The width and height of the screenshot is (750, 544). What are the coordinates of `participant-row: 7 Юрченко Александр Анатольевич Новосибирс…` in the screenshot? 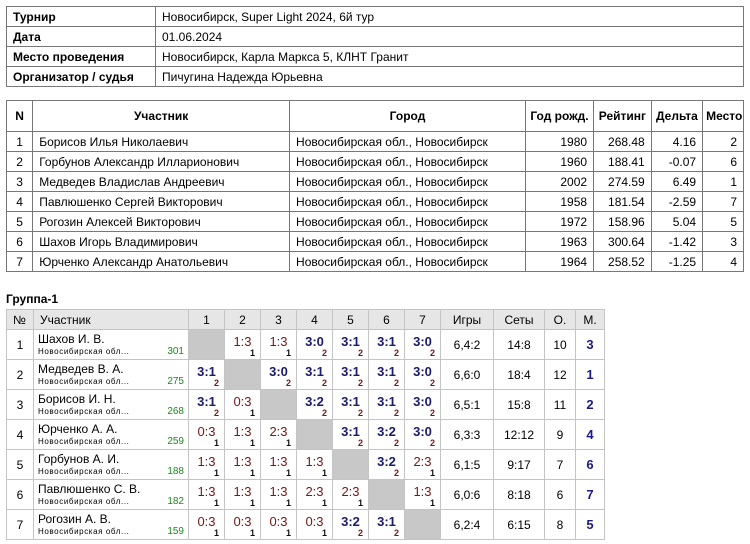 It's located at (374, 261).